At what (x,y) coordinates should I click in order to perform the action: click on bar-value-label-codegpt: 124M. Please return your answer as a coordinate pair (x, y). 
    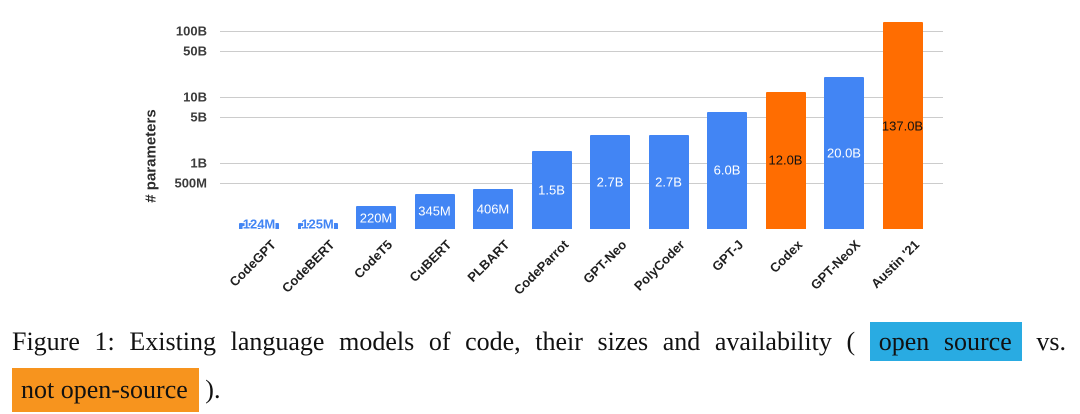
    Looking at the image, I should click on (259, 224).